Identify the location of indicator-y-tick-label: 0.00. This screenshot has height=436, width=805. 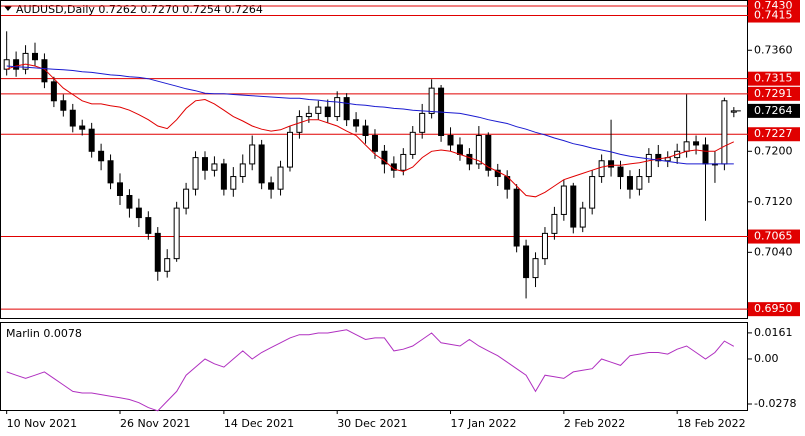
(766, 358).